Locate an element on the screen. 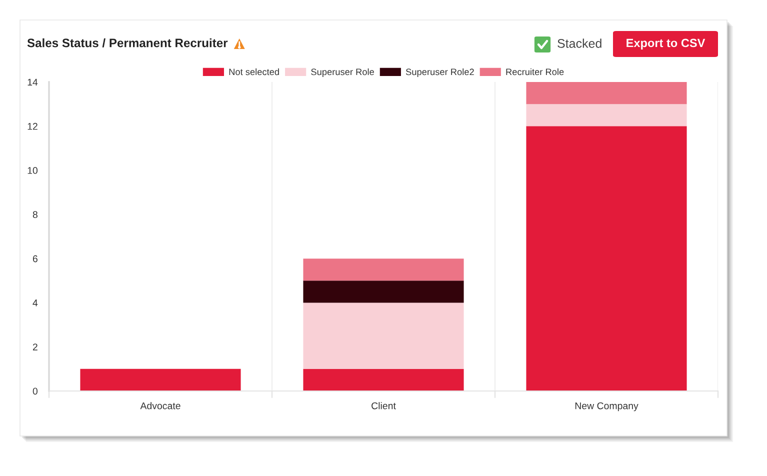 This screenshot has height=476, width=767. x-tick-label: New Company is located at coordinates (606, 407).